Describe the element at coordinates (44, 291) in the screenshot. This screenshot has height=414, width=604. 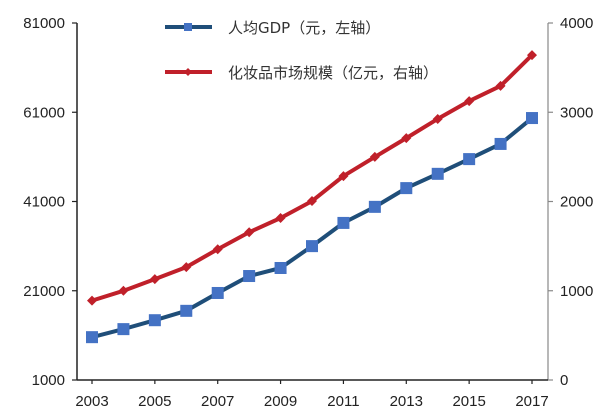
I see `left-tick-label: 21000` at that location.